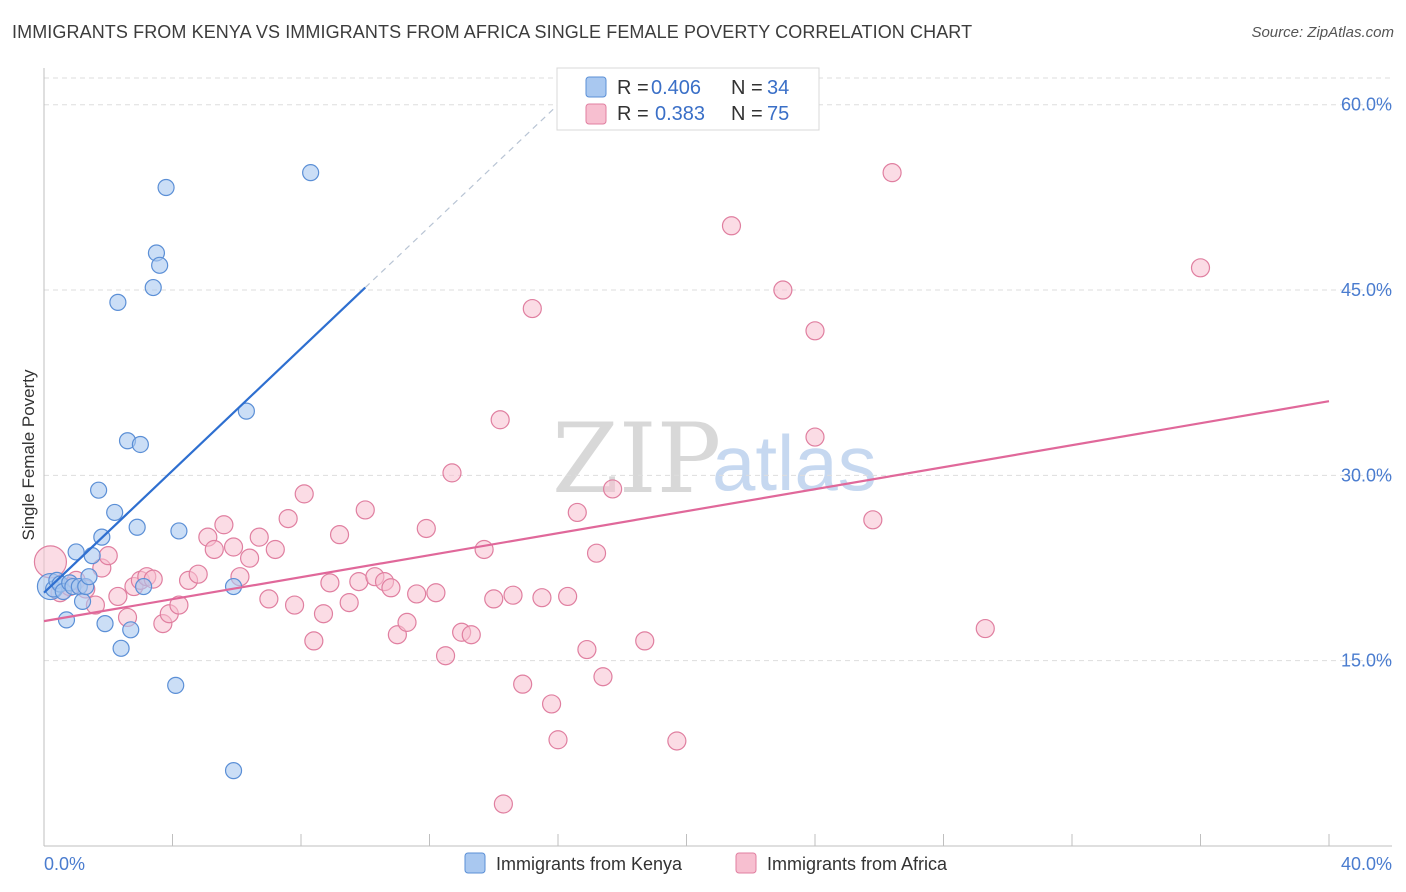 This screenshot has width=1406, height=892. What do you see at coordinates (1322, 32) in the screenshot?
I see `source-credit: Source: ZipAtlas.com` at bounding box center [1322, 32].